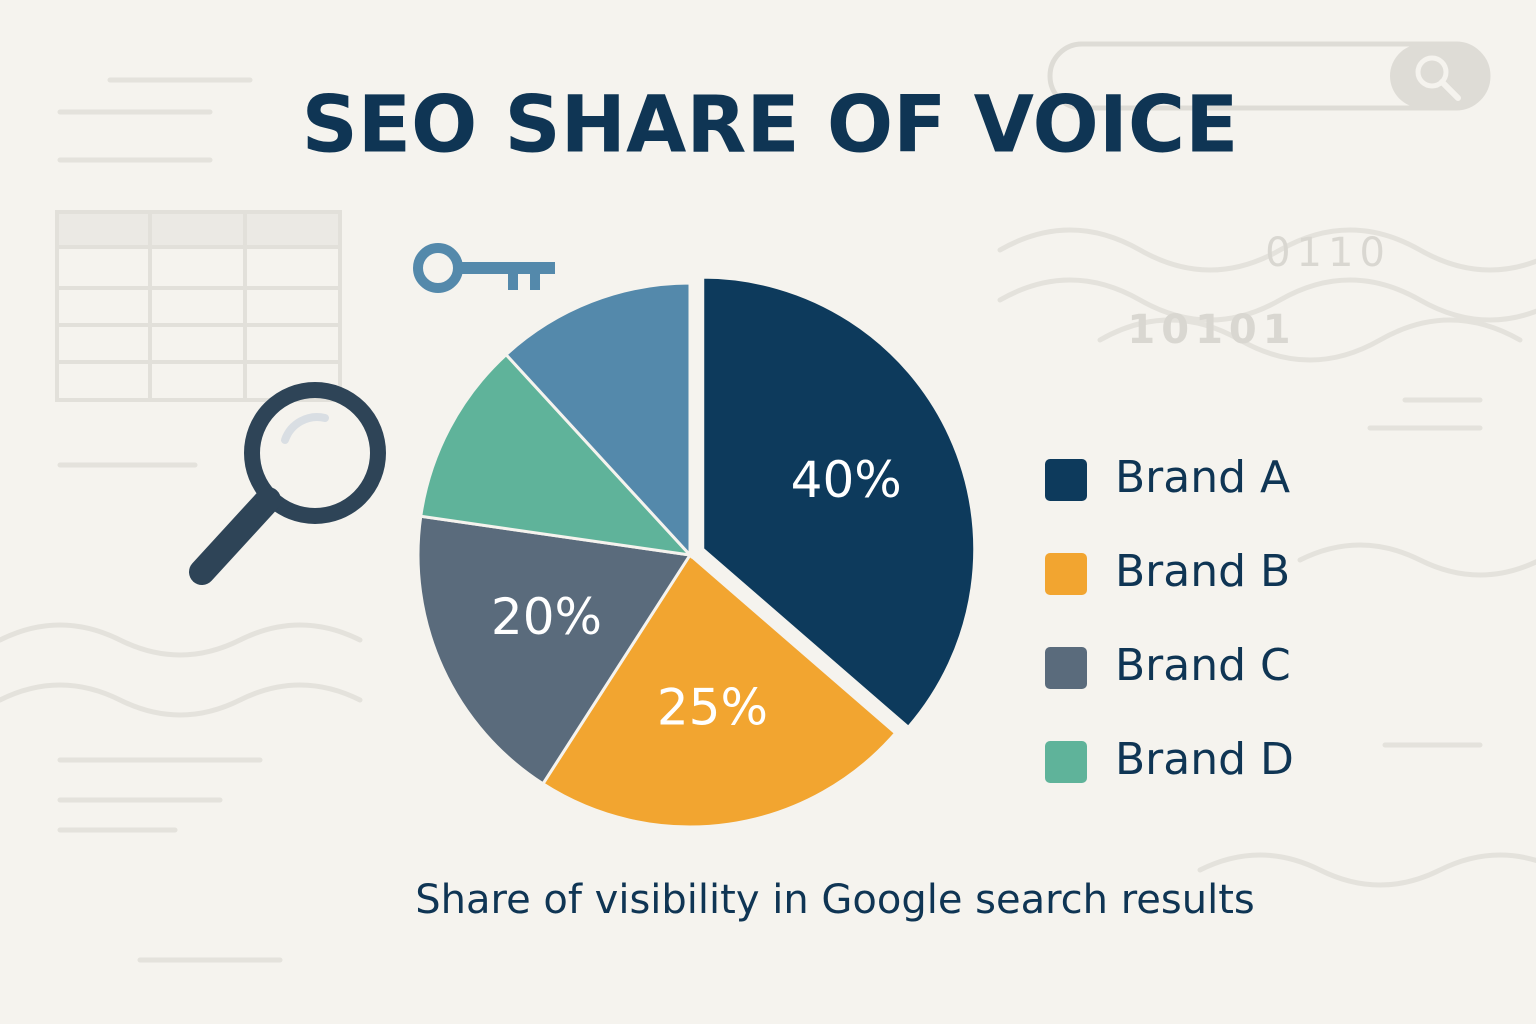  I want to click on legend-label: Brand B, so click(1202, 571).